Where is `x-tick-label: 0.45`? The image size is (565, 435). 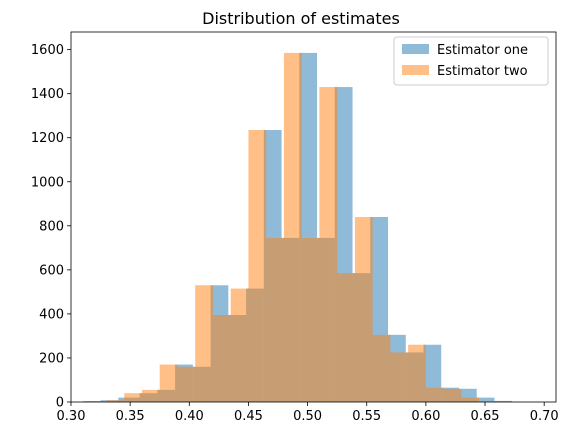 x-tick-label: 0.45 is located at coordinates (248, 416).